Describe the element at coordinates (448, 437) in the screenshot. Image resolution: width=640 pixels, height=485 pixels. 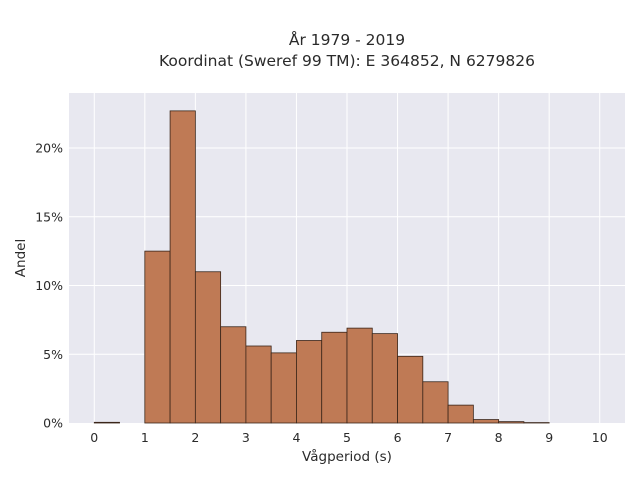
I see `x-tick-label-7: 7` at that location.